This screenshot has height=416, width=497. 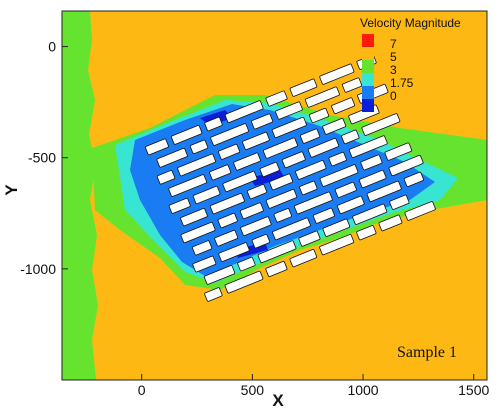 What do you see at coordinates (362, 390) in the screenshot?
I see `x-tick-label: 1000` at bounding box center [362, 390].